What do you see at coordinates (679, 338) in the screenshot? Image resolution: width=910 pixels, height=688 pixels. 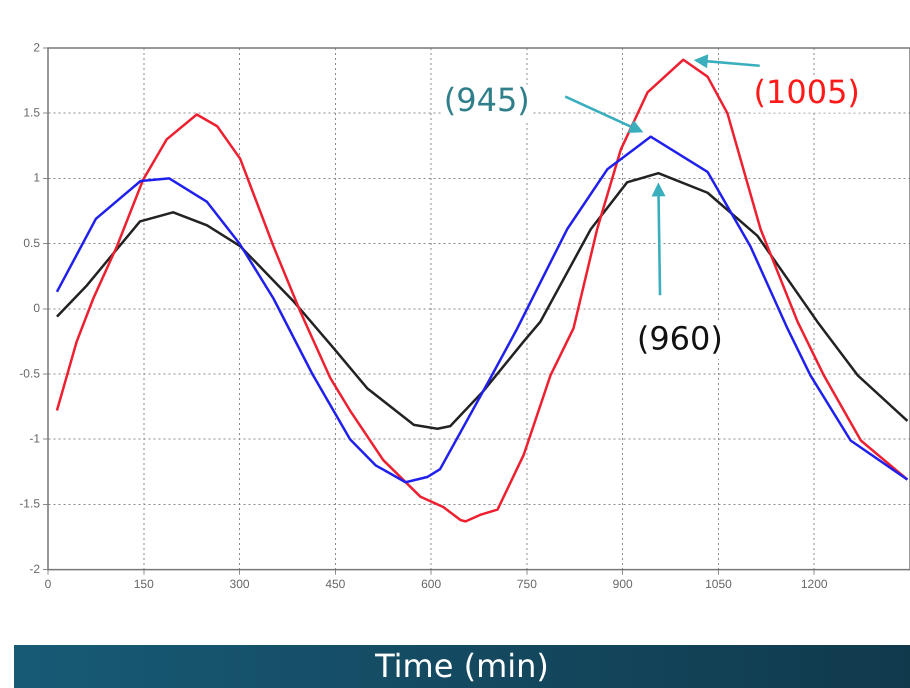 I see `annotation: (960)` at bounding box center [679, 338].